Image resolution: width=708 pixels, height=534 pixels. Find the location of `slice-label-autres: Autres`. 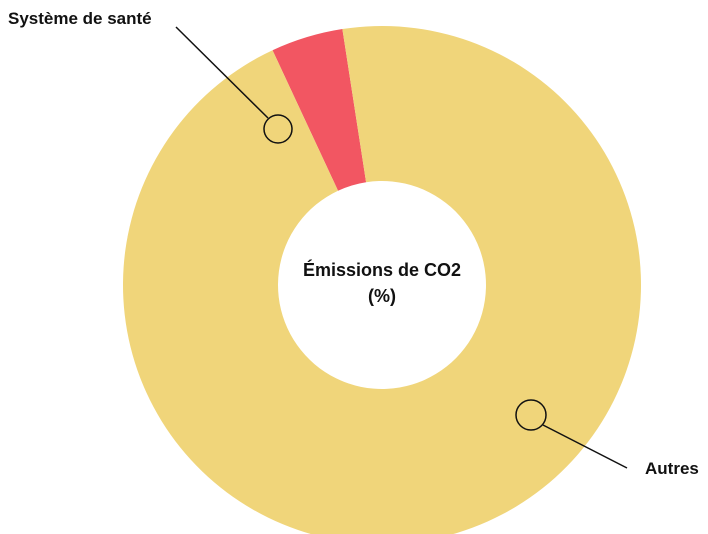

slice-label-autres: Autres is located at coordinates (672, 468).